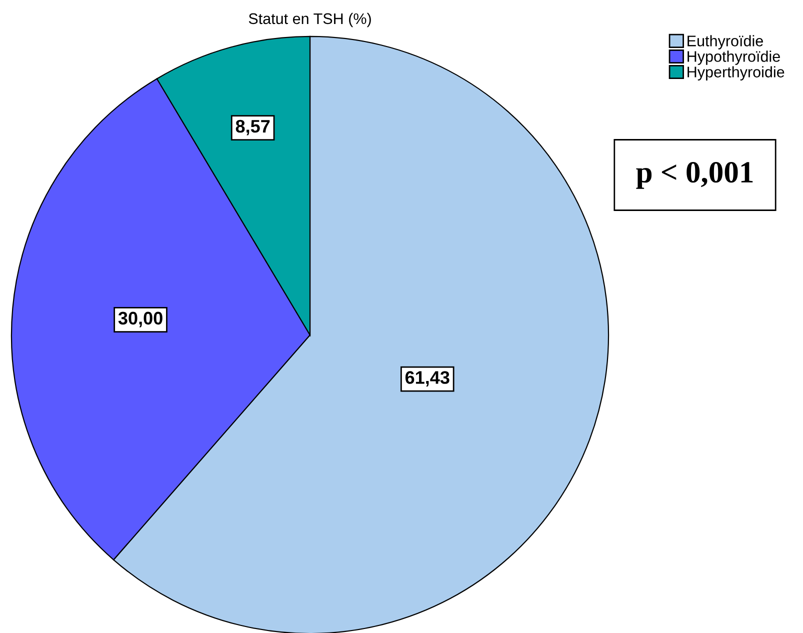 This screenshot has width=803, height=633. I want to click on data-label: 30,00, so click(140, 320).